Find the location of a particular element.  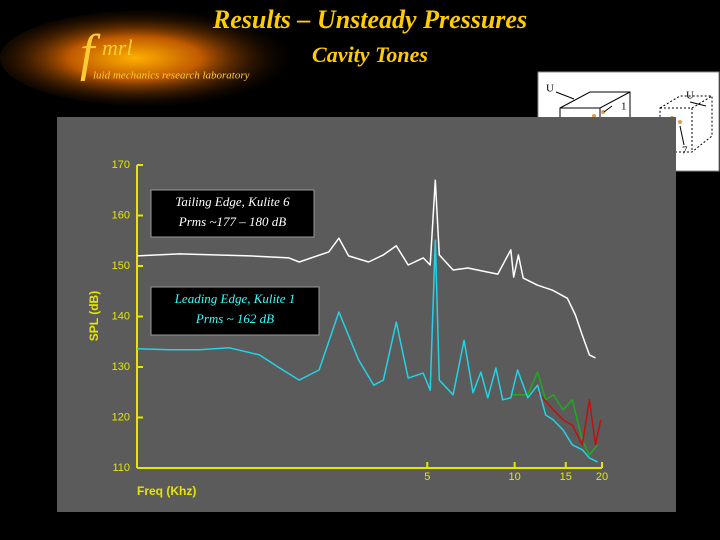

logo-glow is located at coordinates (150, 58).